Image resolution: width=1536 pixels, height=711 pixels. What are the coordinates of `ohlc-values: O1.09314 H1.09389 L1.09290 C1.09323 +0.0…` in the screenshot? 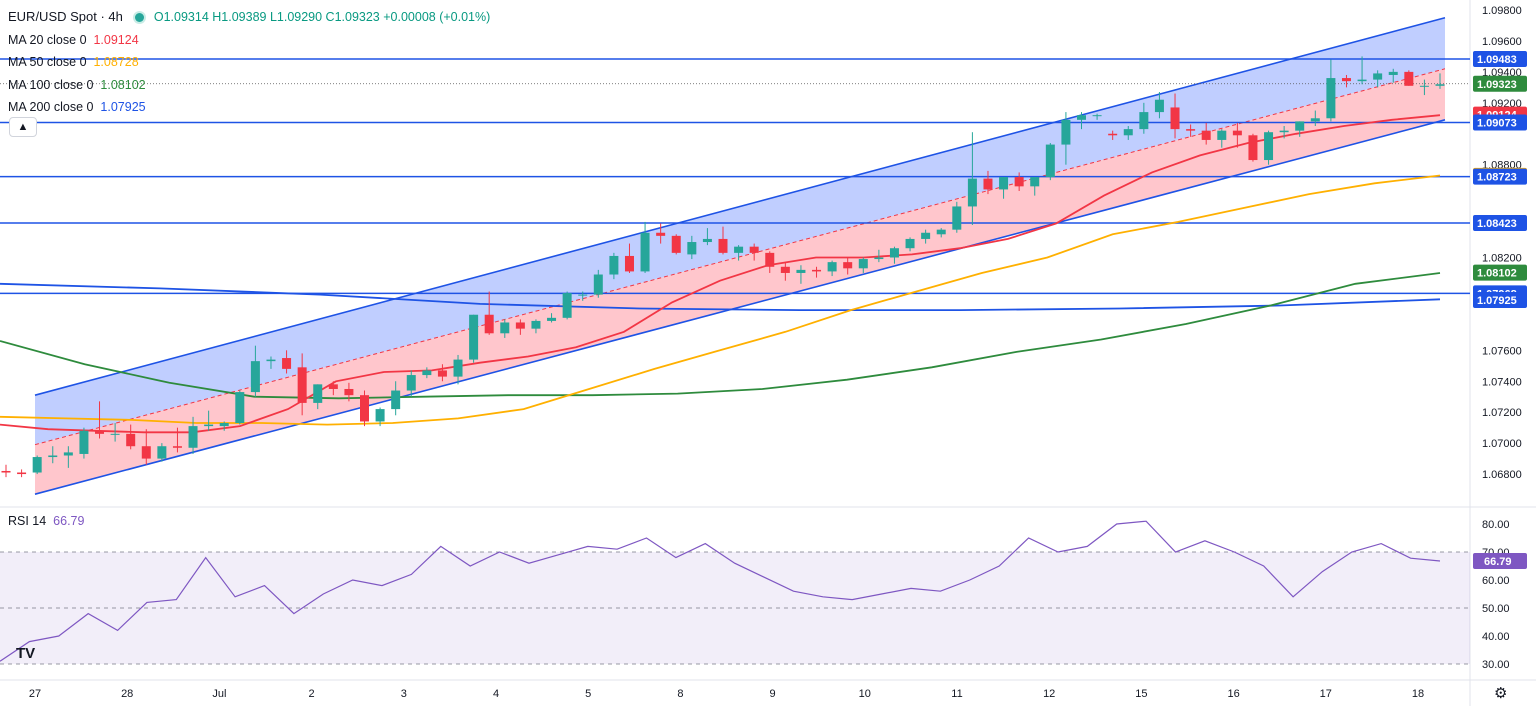 It's located at (322, 17).